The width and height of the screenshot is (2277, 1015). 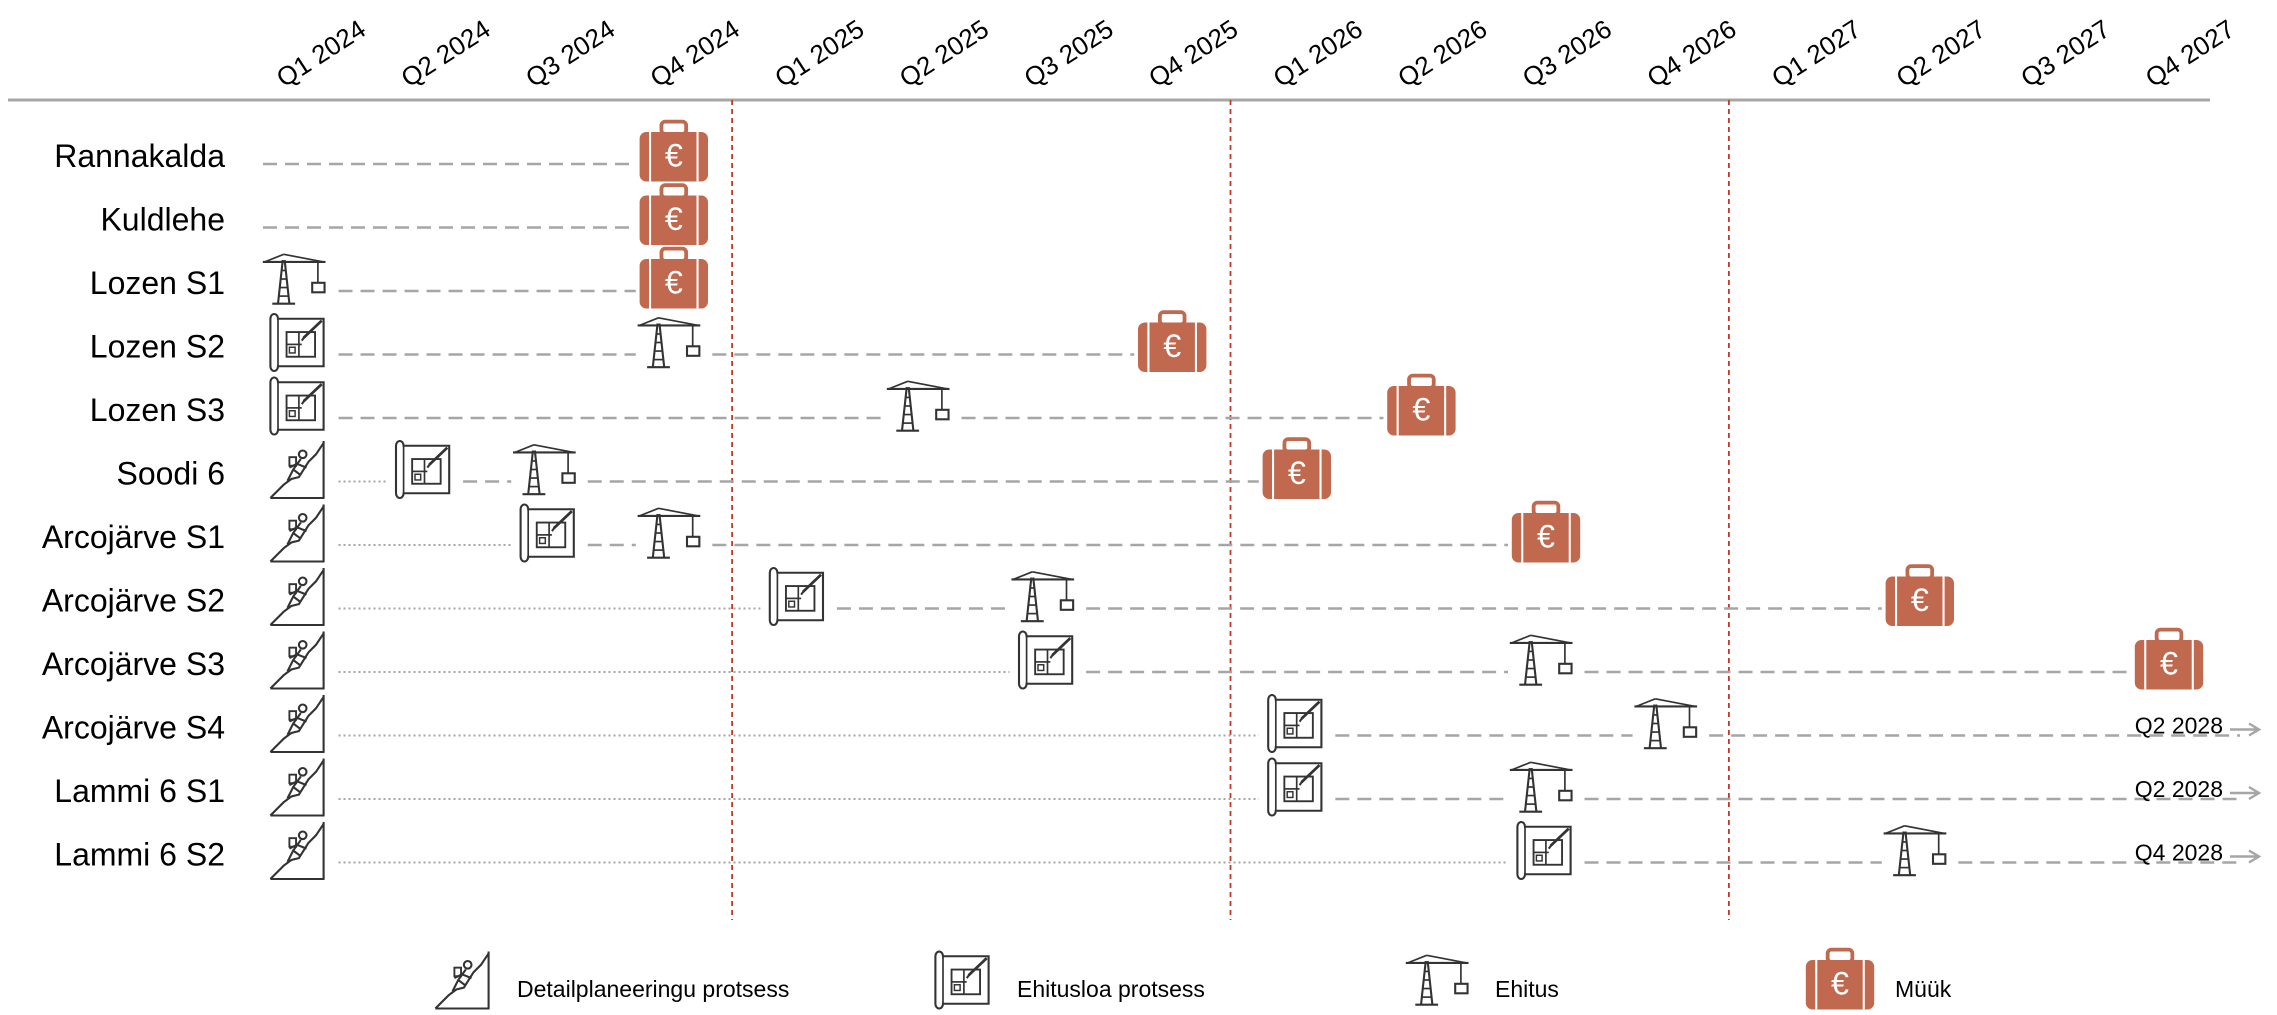 What do you see at coordinates (139, 855) in the screenshot?
I see `project-name: Lammi 6 S2` at bounding box center [139, 855].